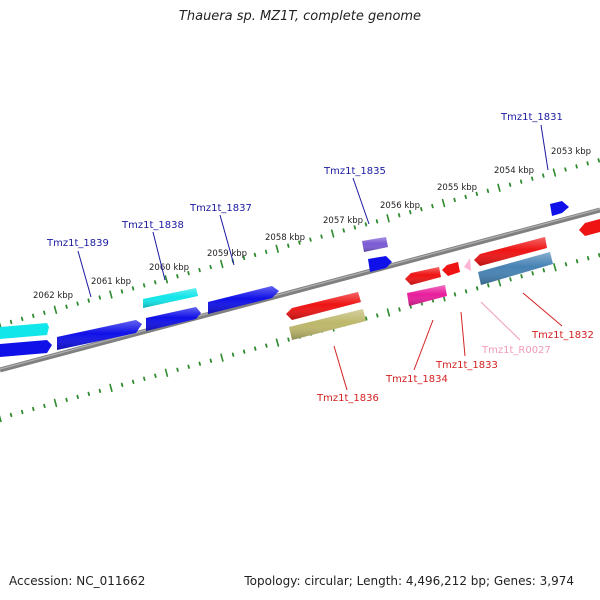 The width and height of the screenshot is (600, 600). What do you see at coordinates (343, 221) in the screenshot?
I see `kbp-label: 2057 kbp` at bounding box center [343, 221].